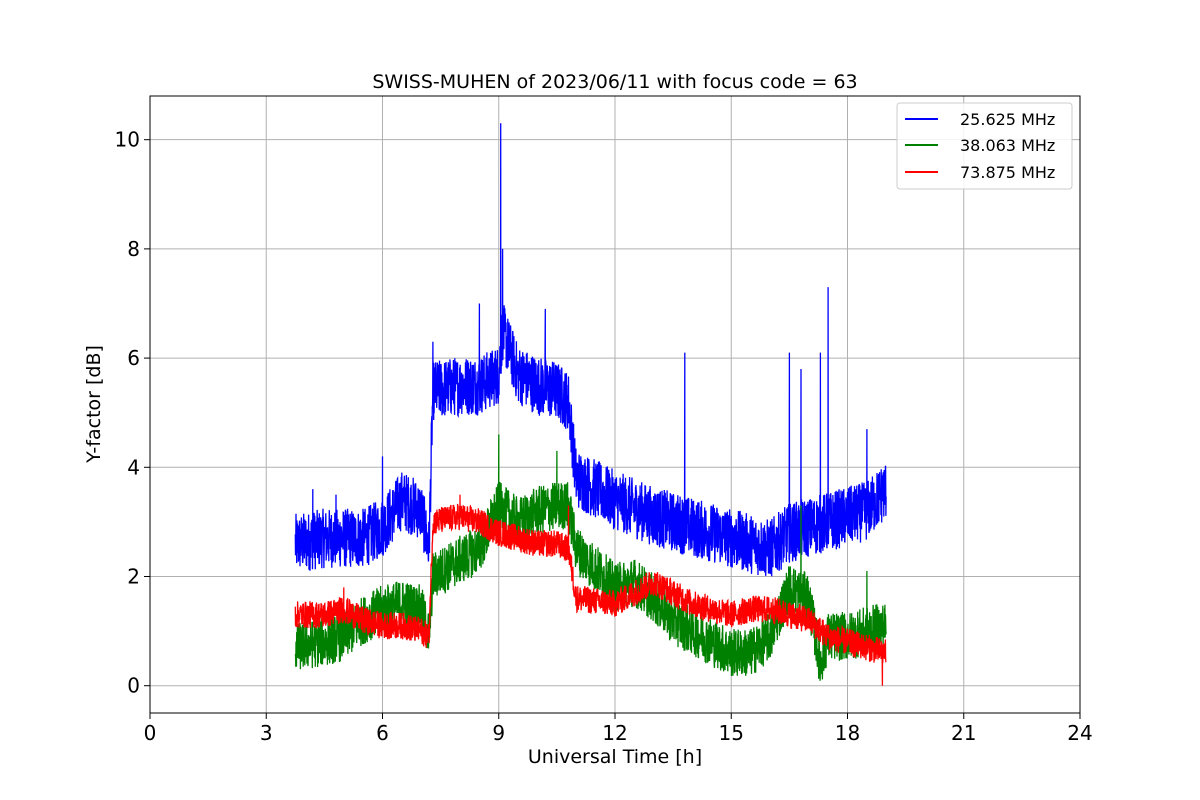  What do you see at coordinates (614, 733) in the screenshot?
I see `x-tick-label: 12` at bounding box center [614, 733].